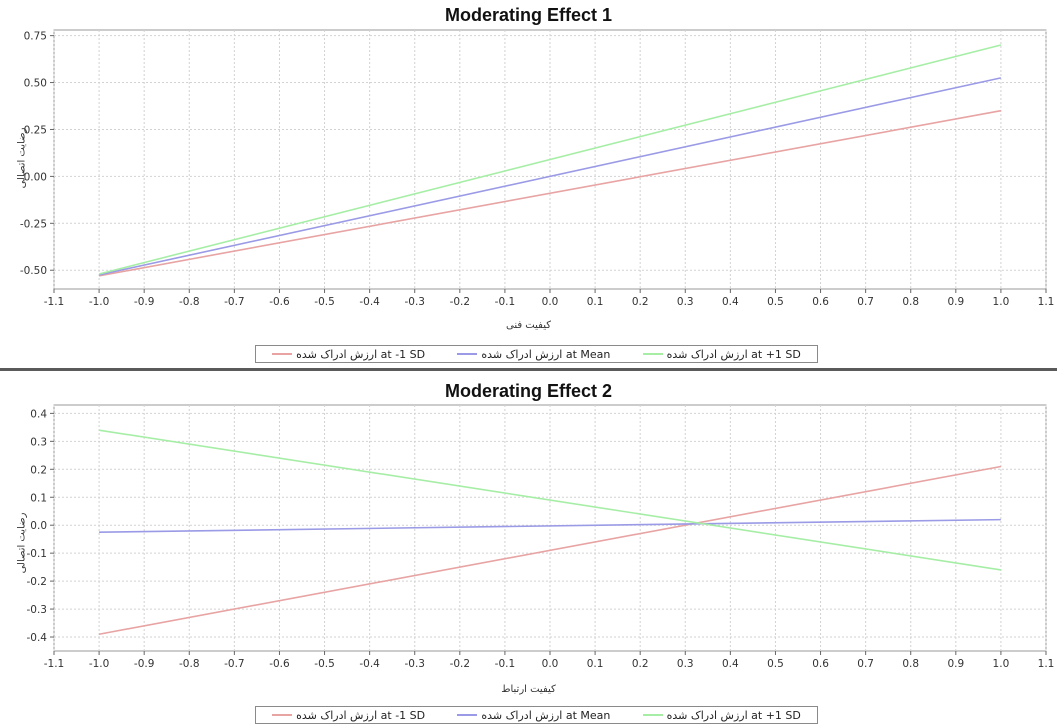  What do you see at coordinates (528, 391) in the screenshot?
I see `chart-2-title: Moderating Effect 2` at bounding box center [528, 391].